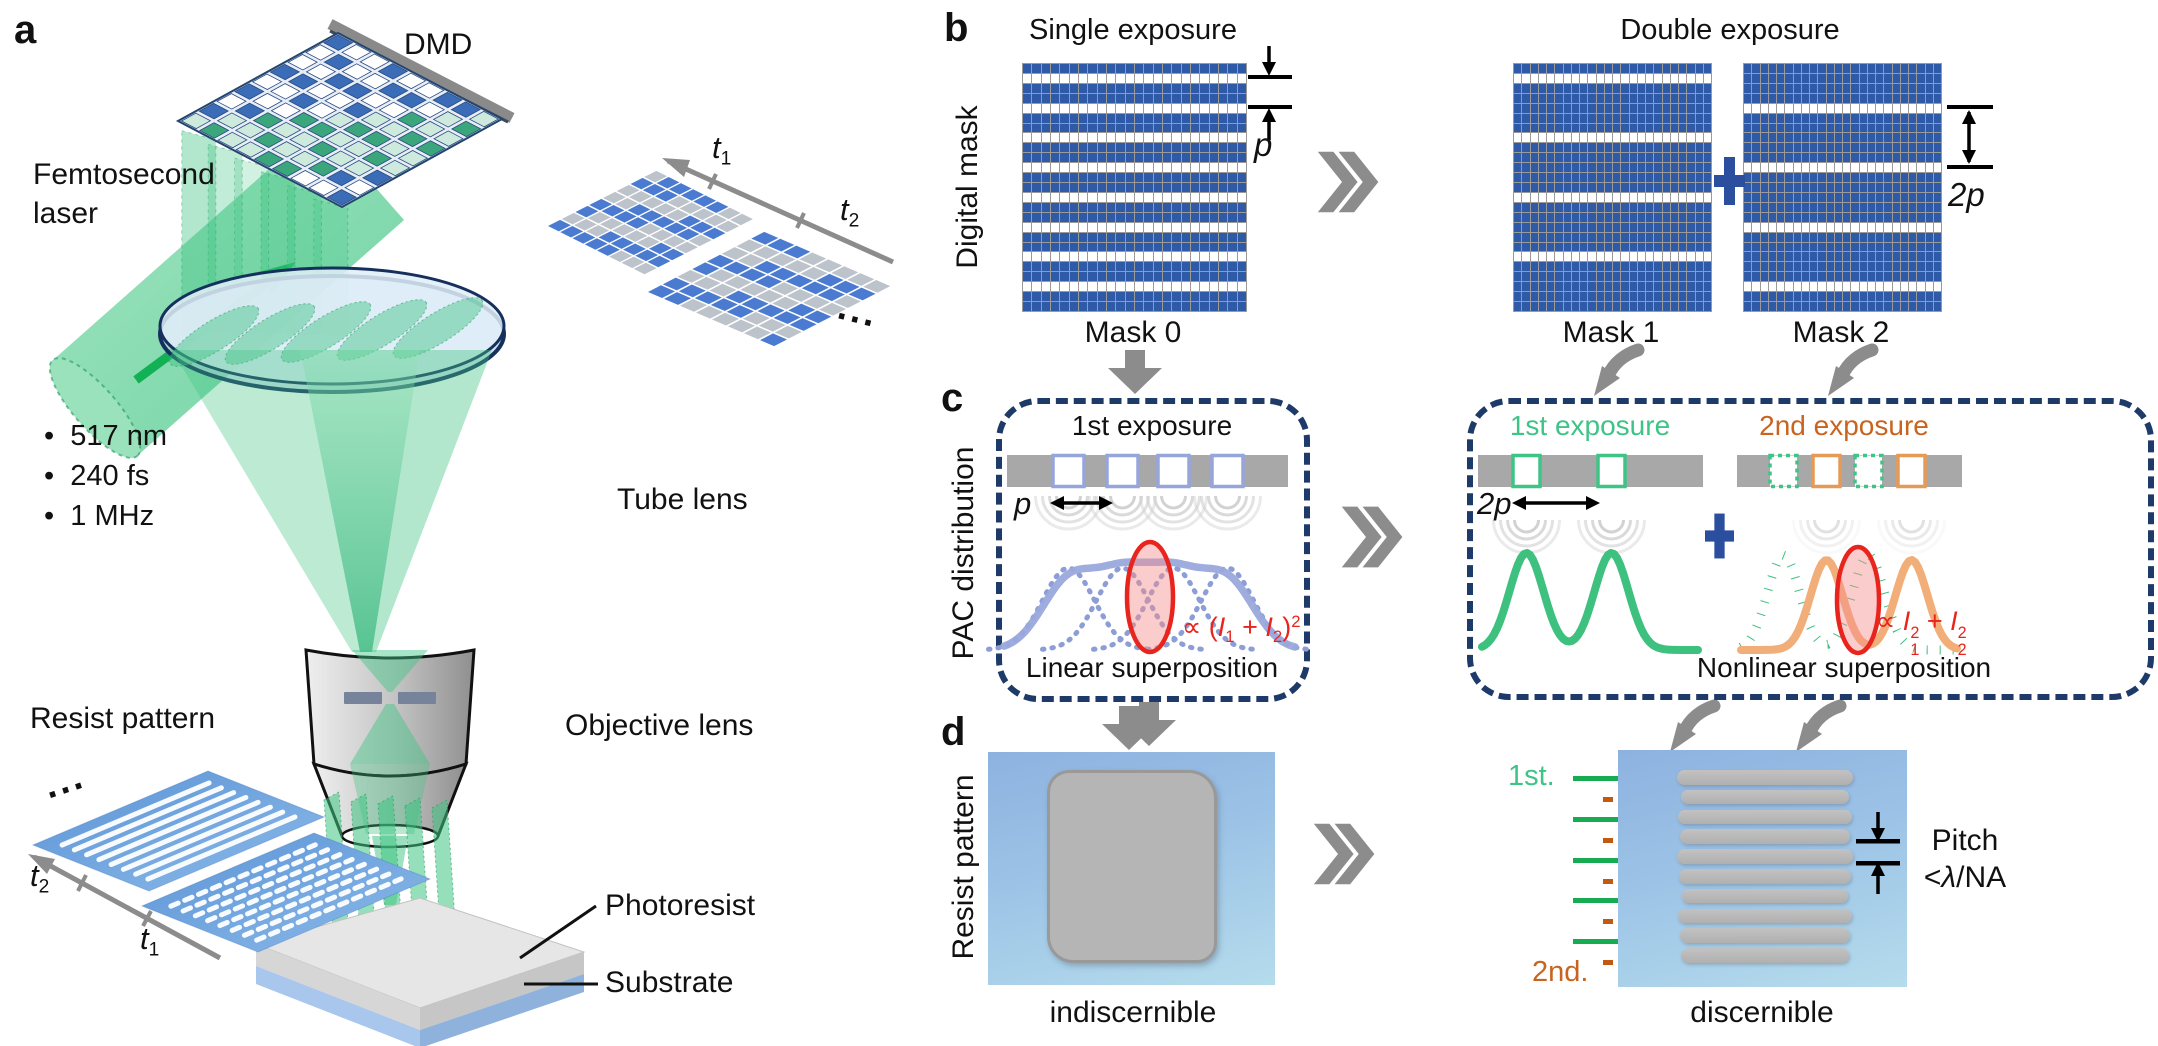 The height and width of the screenshot is (1046, 2158). I want to click on first-exposure-tag: 1st., so click(1531, 776).